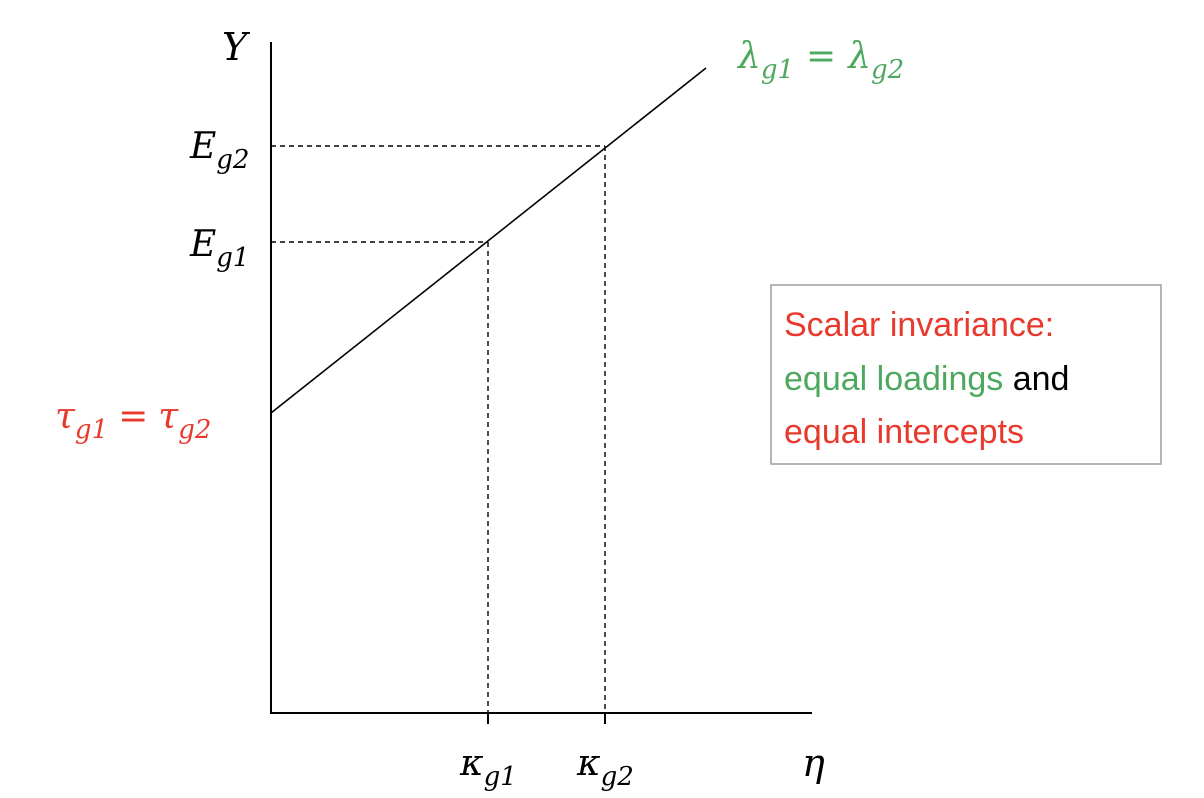 The image size is (1204, 798). I want to click on slope-label: λg1 = λg2, so click(820, 60).